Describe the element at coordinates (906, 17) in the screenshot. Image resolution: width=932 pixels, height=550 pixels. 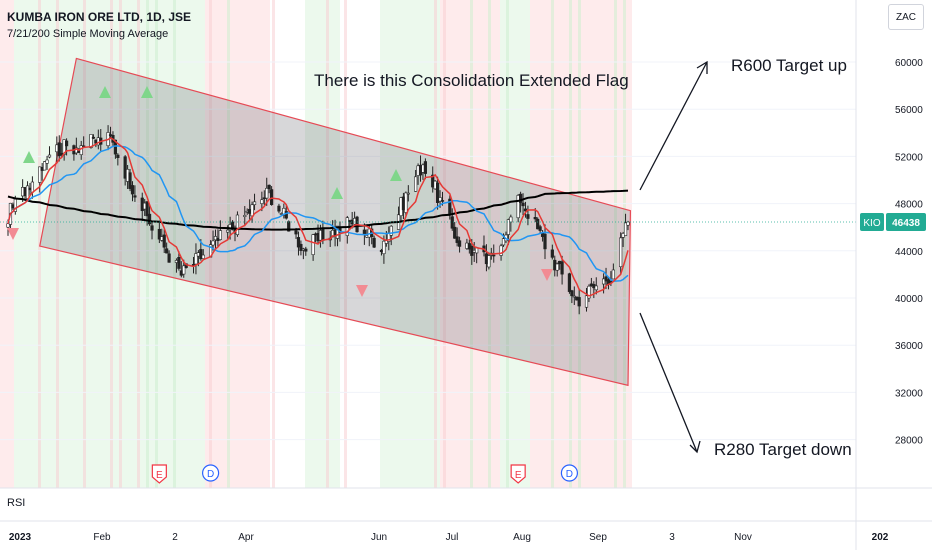
I see `currency-button: ZAC` at that location.